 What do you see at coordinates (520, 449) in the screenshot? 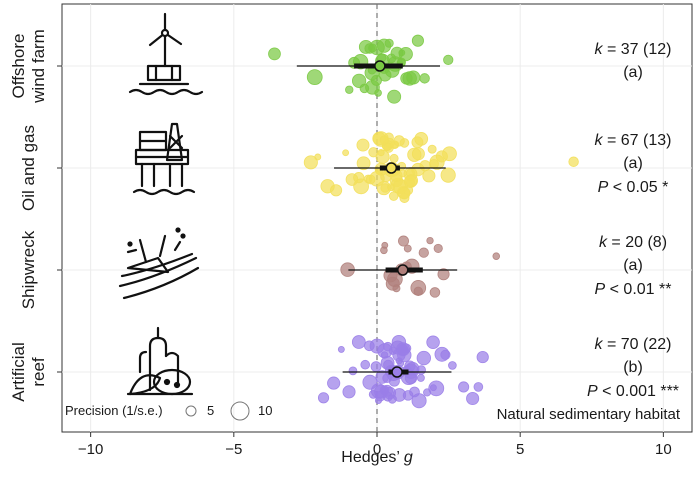
I see `x-tick-label: 5` at bounding box center [520, 449].